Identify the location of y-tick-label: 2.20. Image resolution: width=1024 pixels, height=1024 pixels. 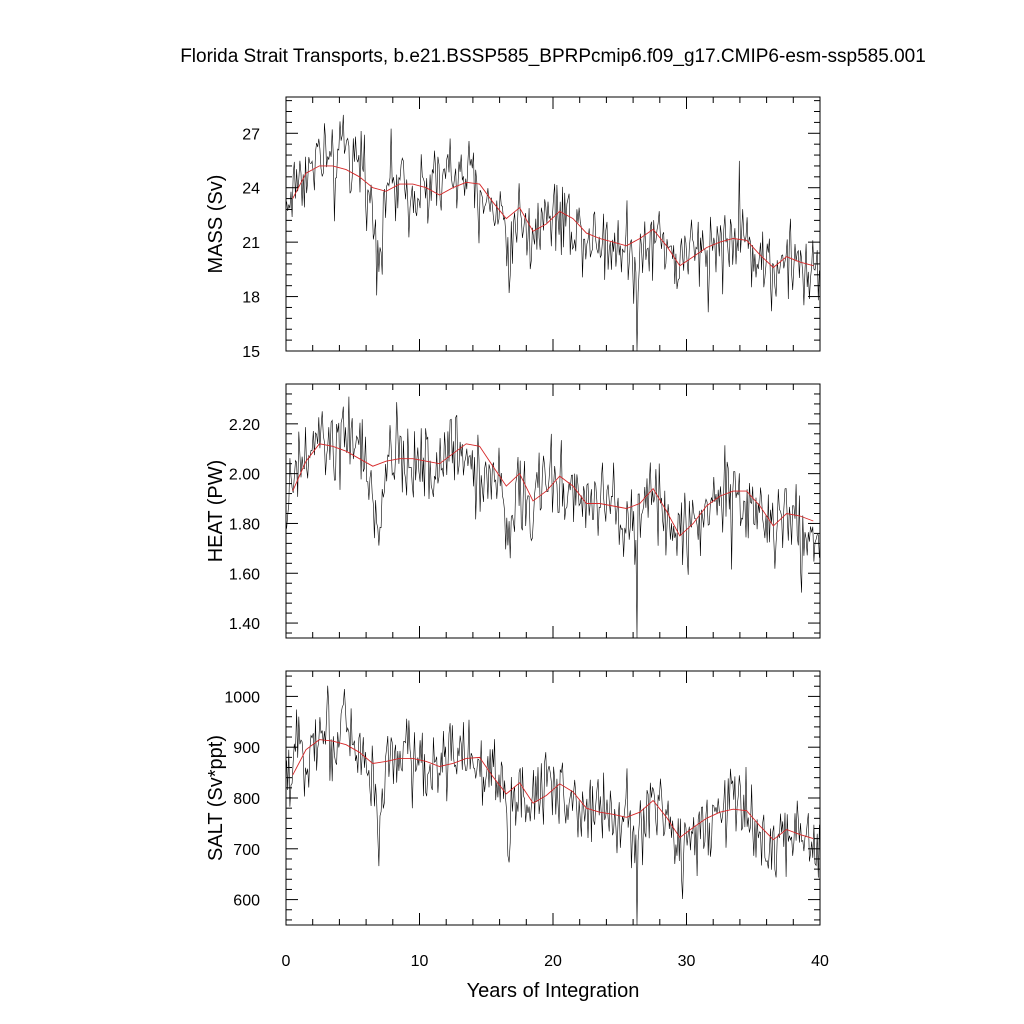
(244, 425).